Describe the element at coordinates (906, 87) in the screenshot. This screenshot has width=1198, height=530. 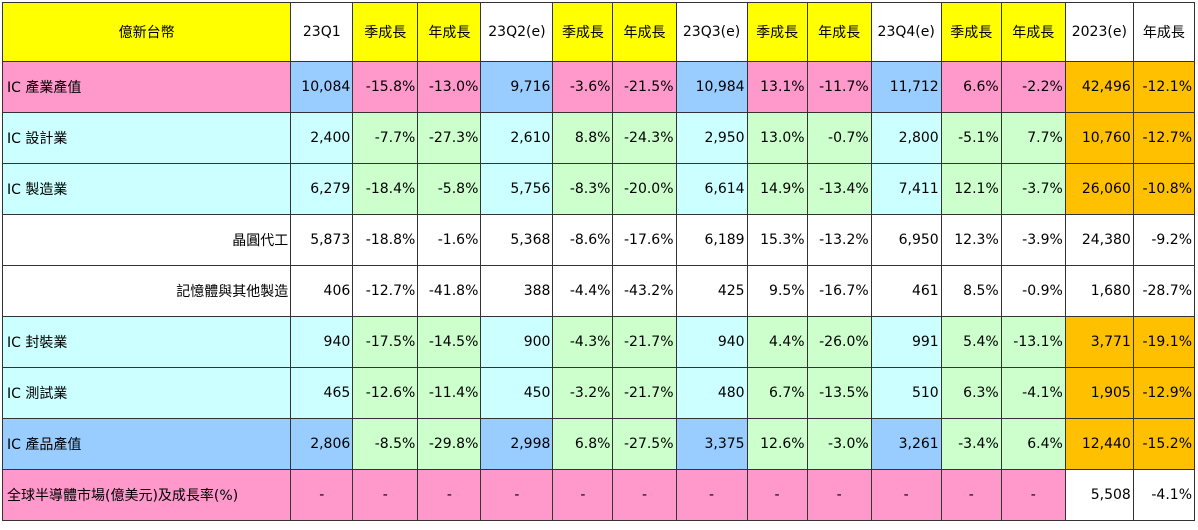
I see `cell: 11,712` at that location.